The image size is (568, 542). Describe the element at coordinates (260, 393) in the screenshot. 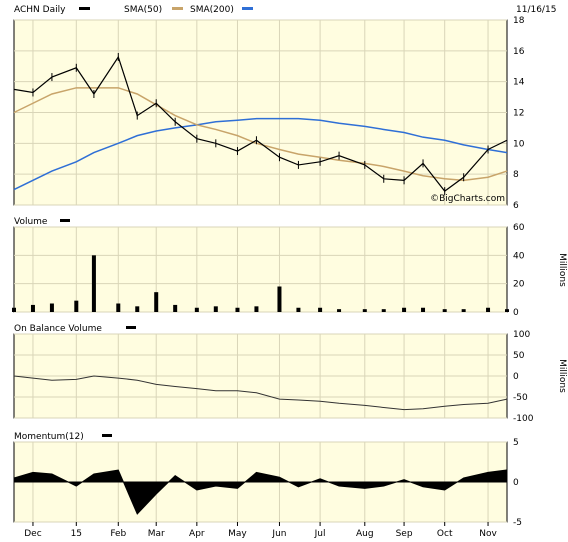

I see `obv-line` at that location.